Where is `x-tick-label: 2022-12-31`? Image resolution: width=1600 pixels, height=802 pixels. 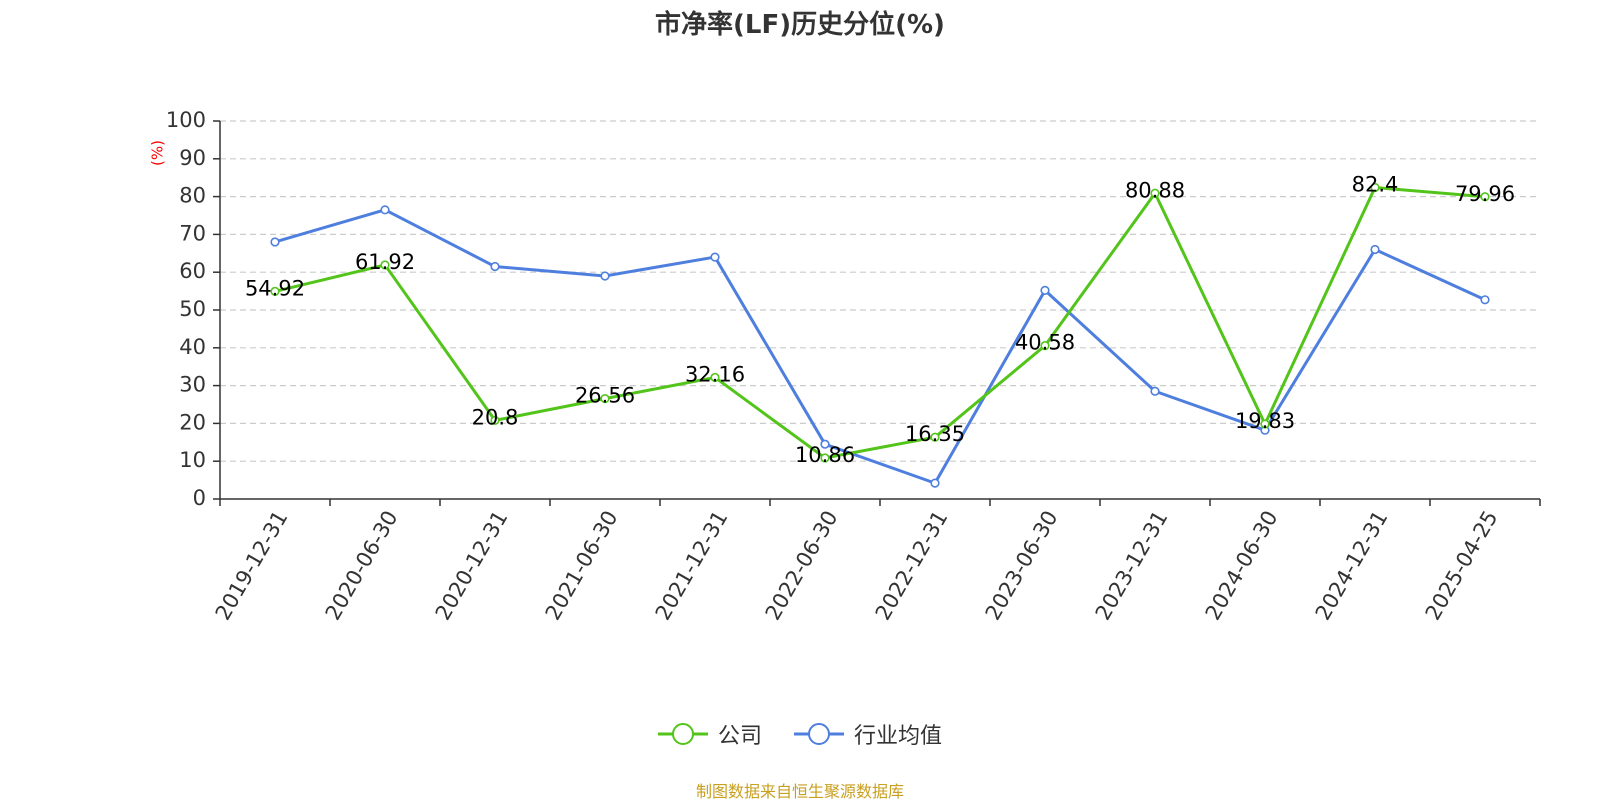 x-tick-label: 2022-12-31 is located at coordinates (912, 566).